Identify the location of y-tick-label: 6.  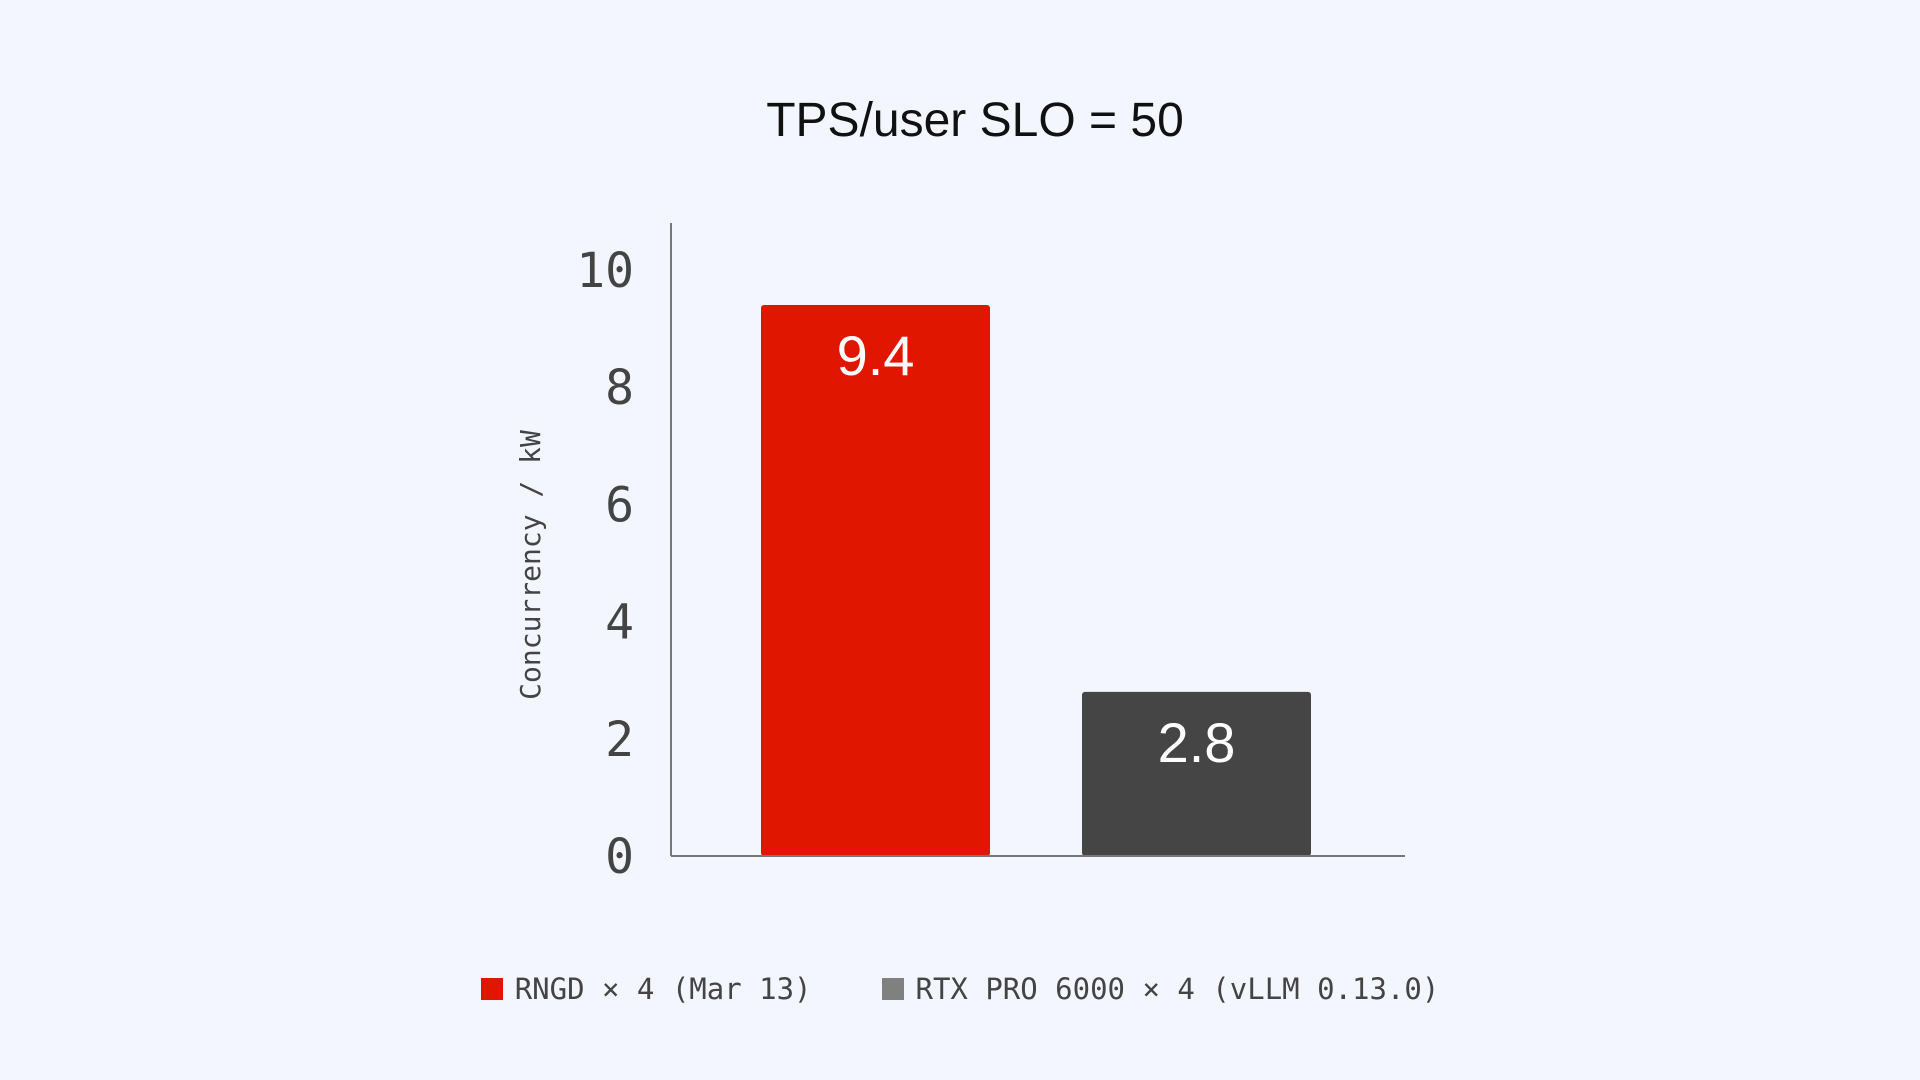
(619, 505).